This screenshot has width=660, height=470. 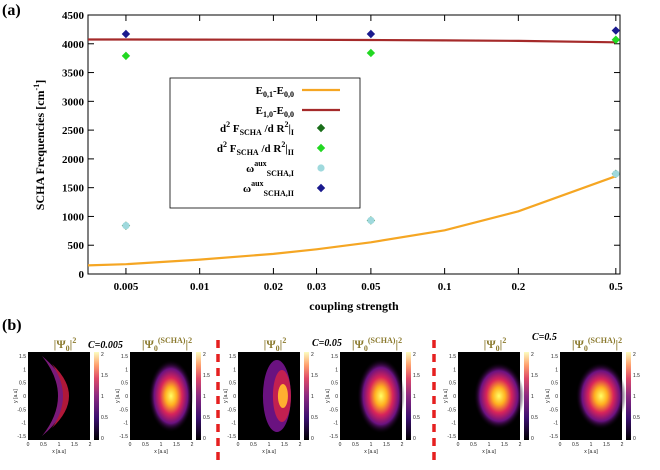 What do you see at coordinates (11, 10) in the screenshot?
I see `panel-a-label: (a)` at bounding box center [11, 10].